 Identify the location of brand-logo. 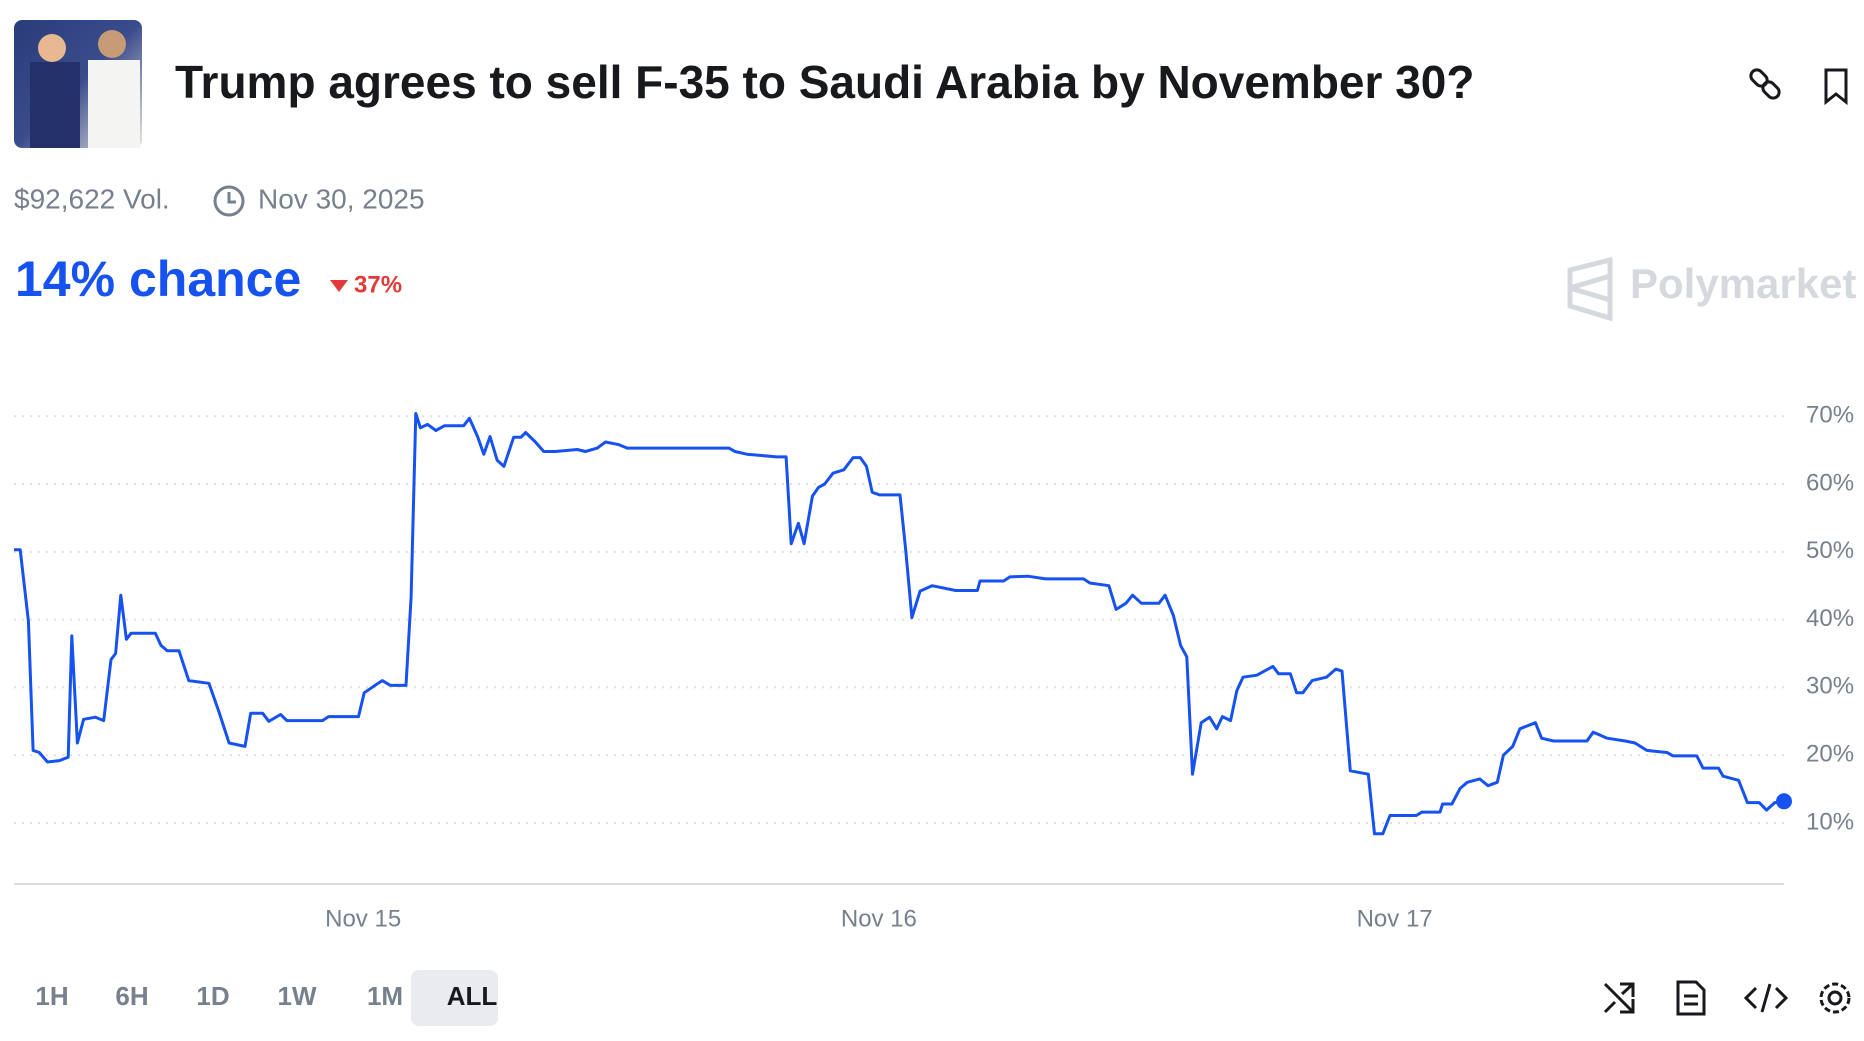
(1590, 289).